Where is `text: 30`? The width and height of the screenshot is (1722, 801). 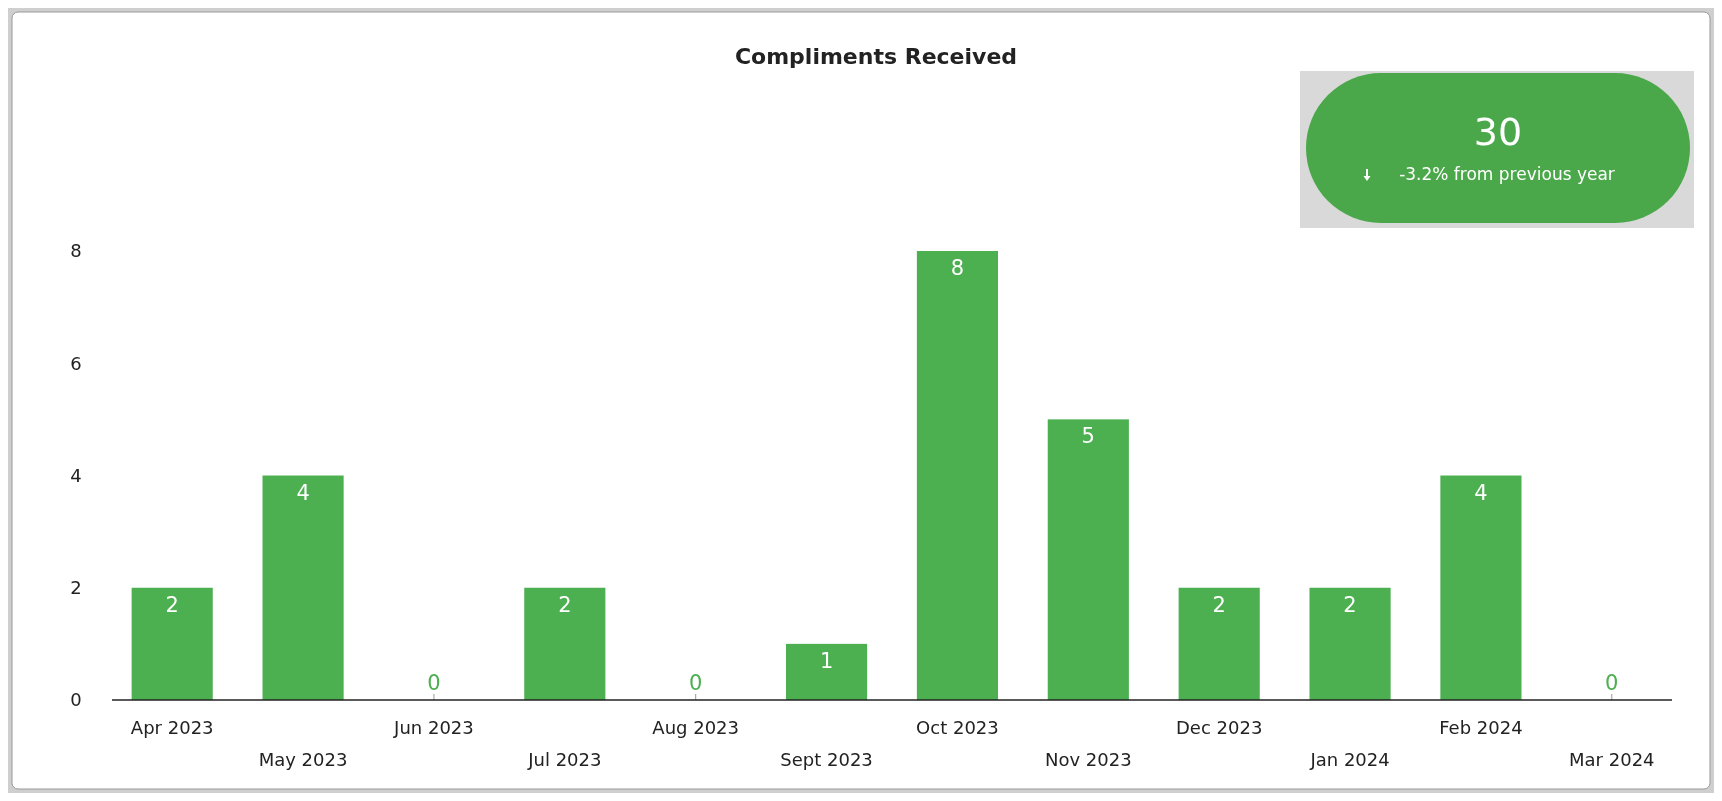
text: 30 is located at coordinates (1498, 132).